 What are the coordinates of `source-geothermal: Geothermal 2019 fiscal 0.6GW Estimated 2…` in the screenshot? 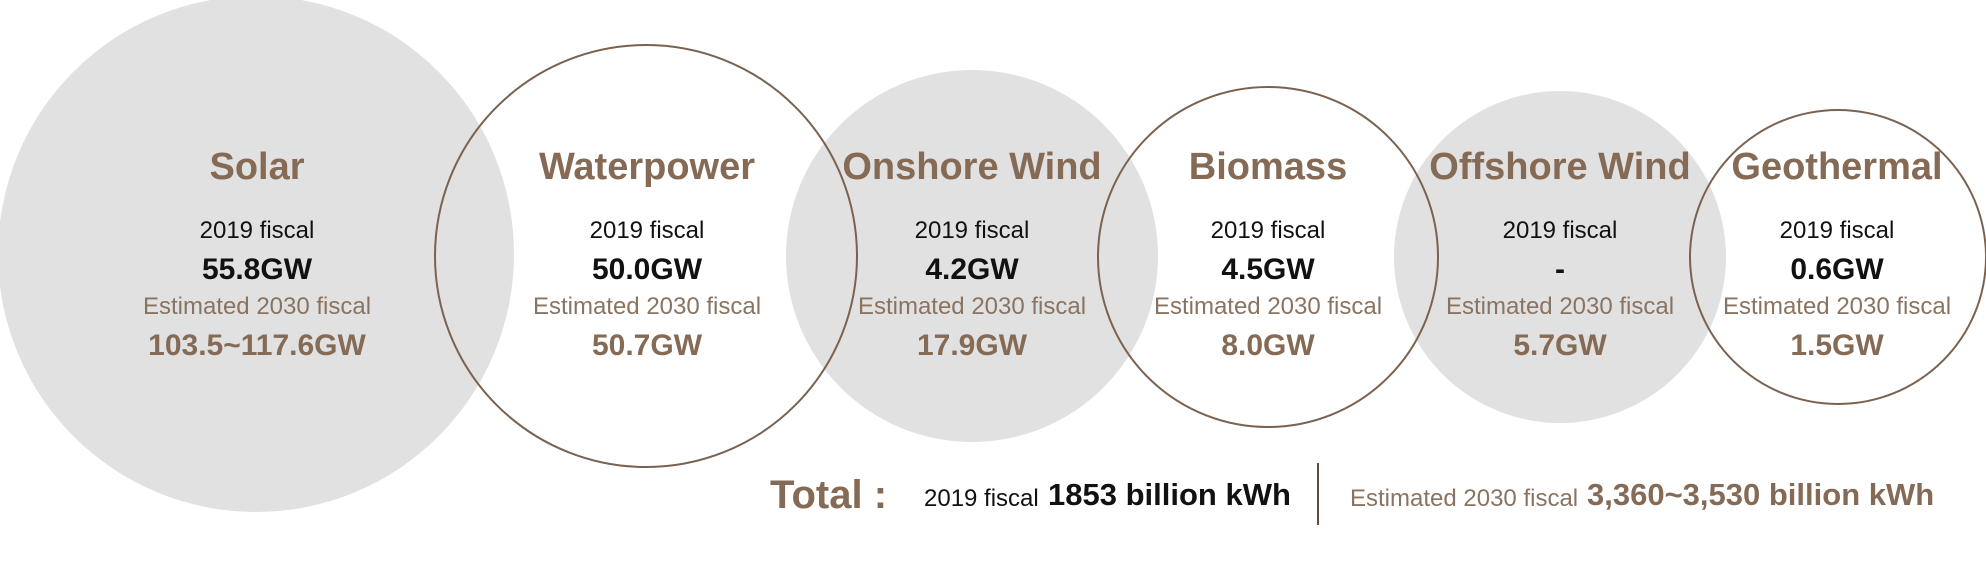 It's located at (1826, 255).